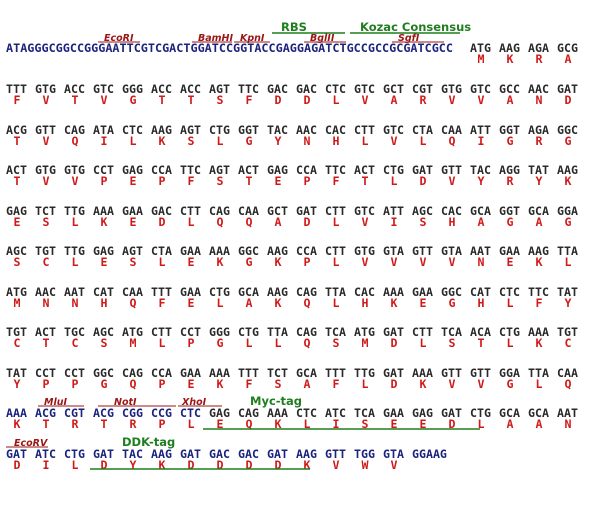  I want to click on codon: CAA, so click(567, 373).